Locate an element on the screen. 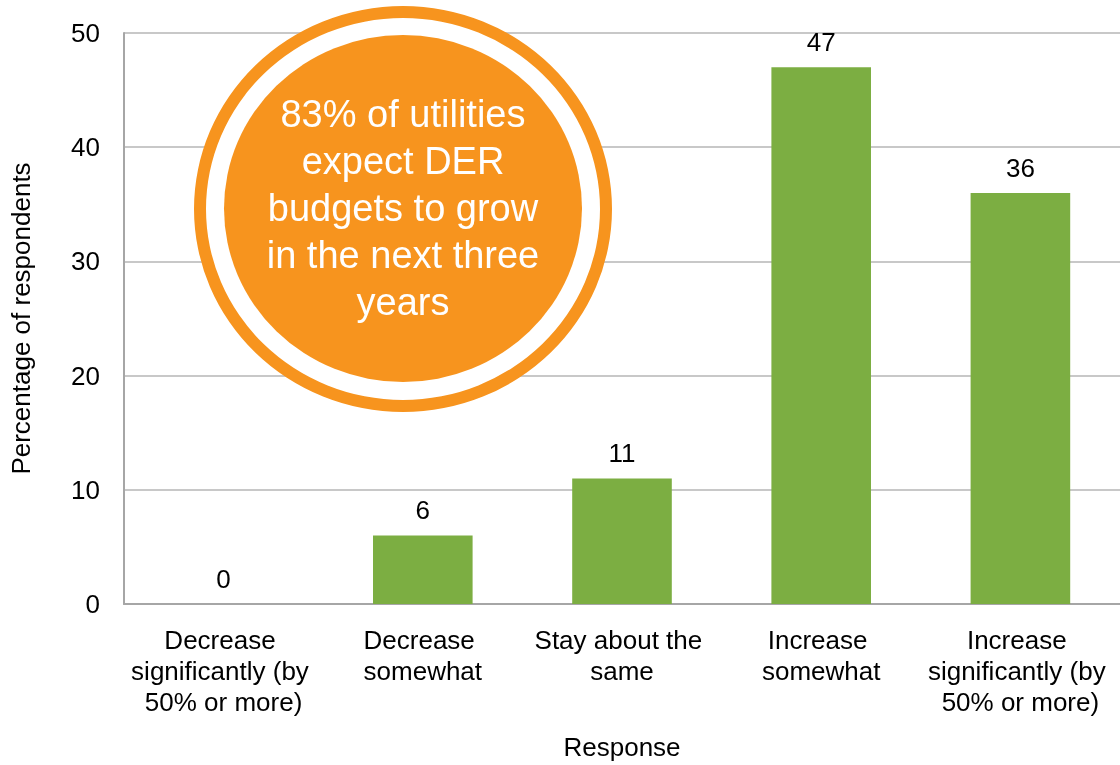 The width and height of the screenshot is (1120, 765). x-axis-title: Response is located at coordinates (622, 747).